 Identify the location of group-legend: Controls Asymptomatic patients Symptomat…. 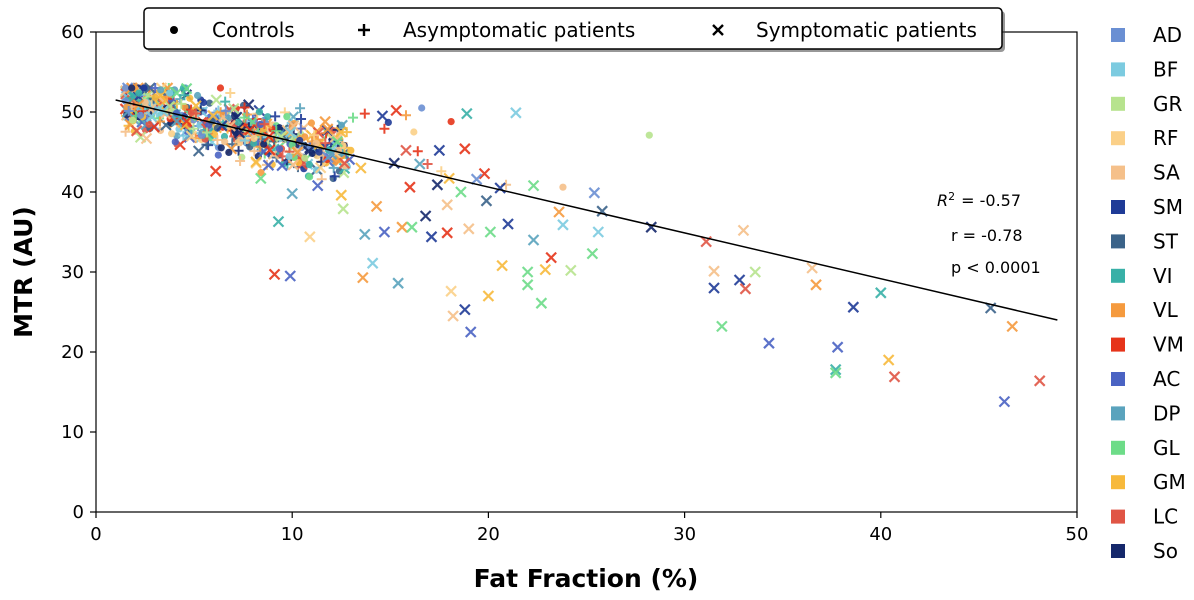
(574, 30).